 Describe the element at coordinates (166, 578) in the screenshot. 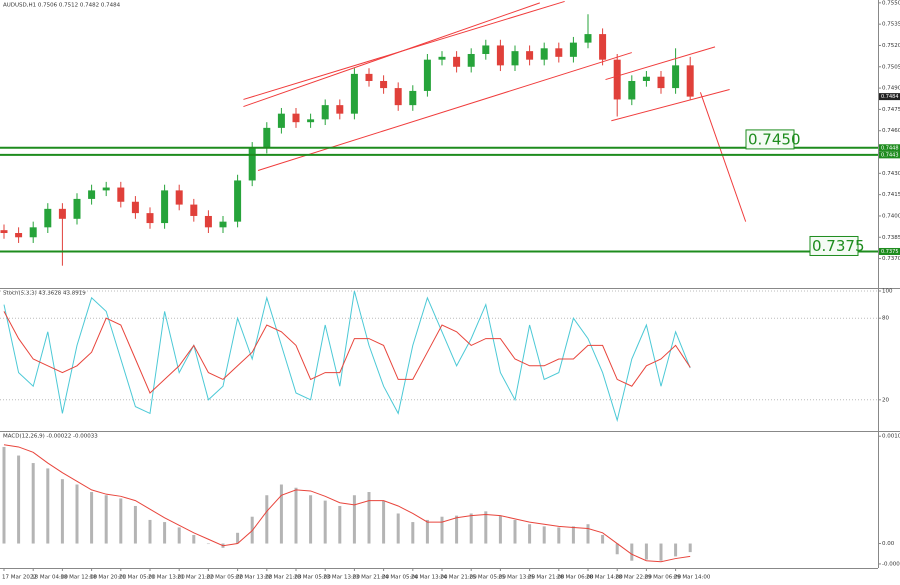

I see `x-tick-label: 21 Mar 13:00` at that location.